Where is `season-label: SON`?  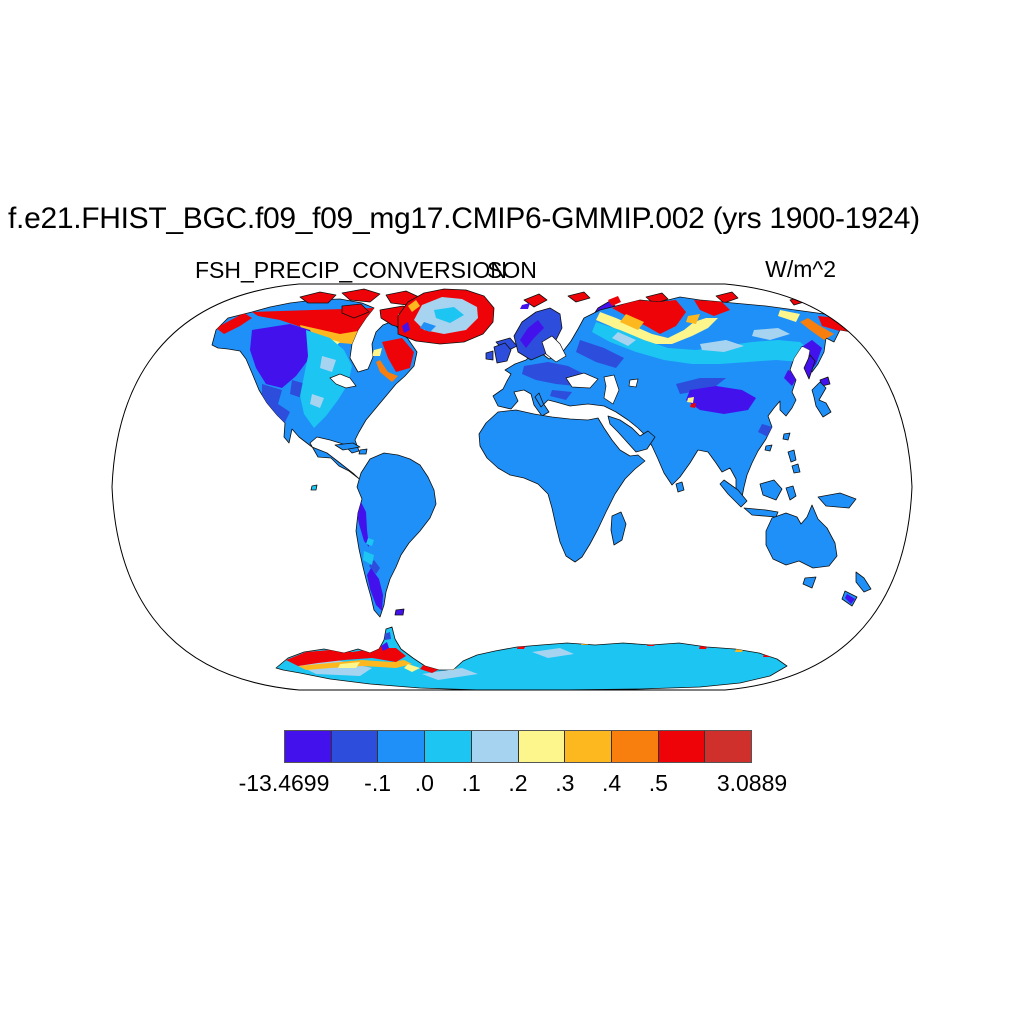 season-label: SON is located at coordinates (512, 270).